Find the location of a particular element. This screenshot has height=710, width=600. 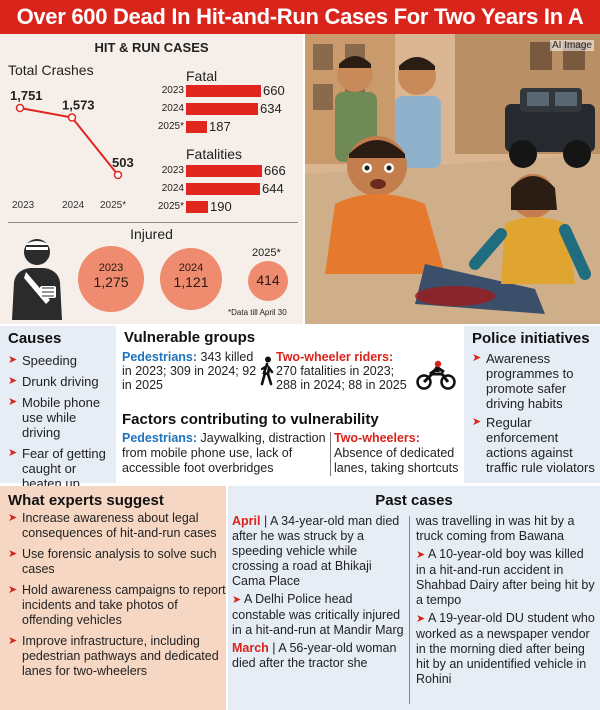

stats-divider is located at coordinates (153, 222).